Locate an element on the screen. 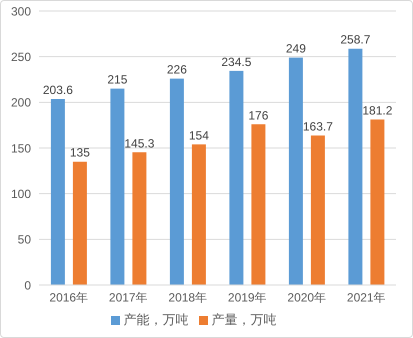  y-tick-label: 100 is located at coordinates (21, 193).